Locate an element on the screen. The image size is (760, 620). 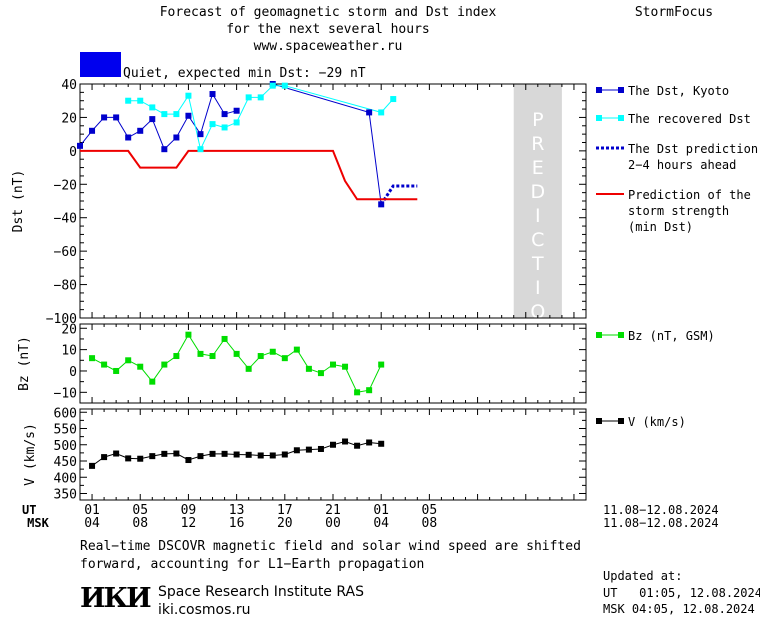
prediction-label-letter: O is located at coordinates (537, 312).